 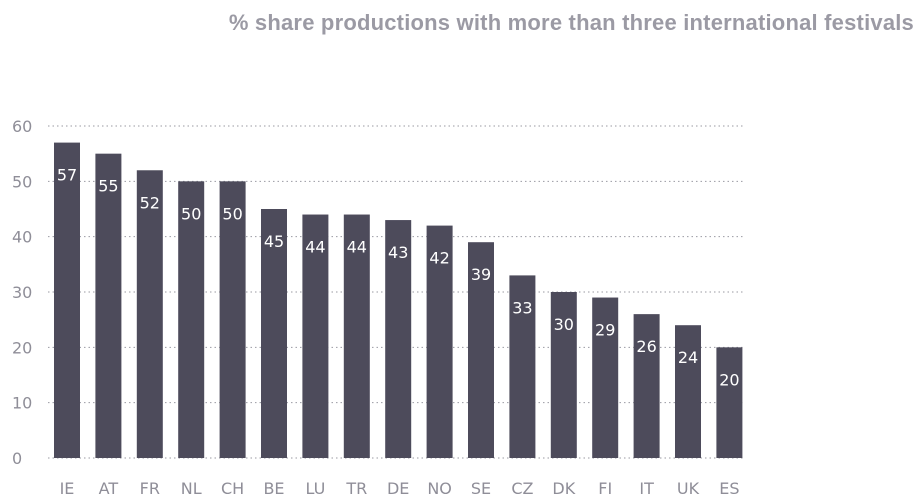 What do you see at coordinates (356, 336) in the screenshot?
I see `bar-tr` at bounding box center [356, 336].